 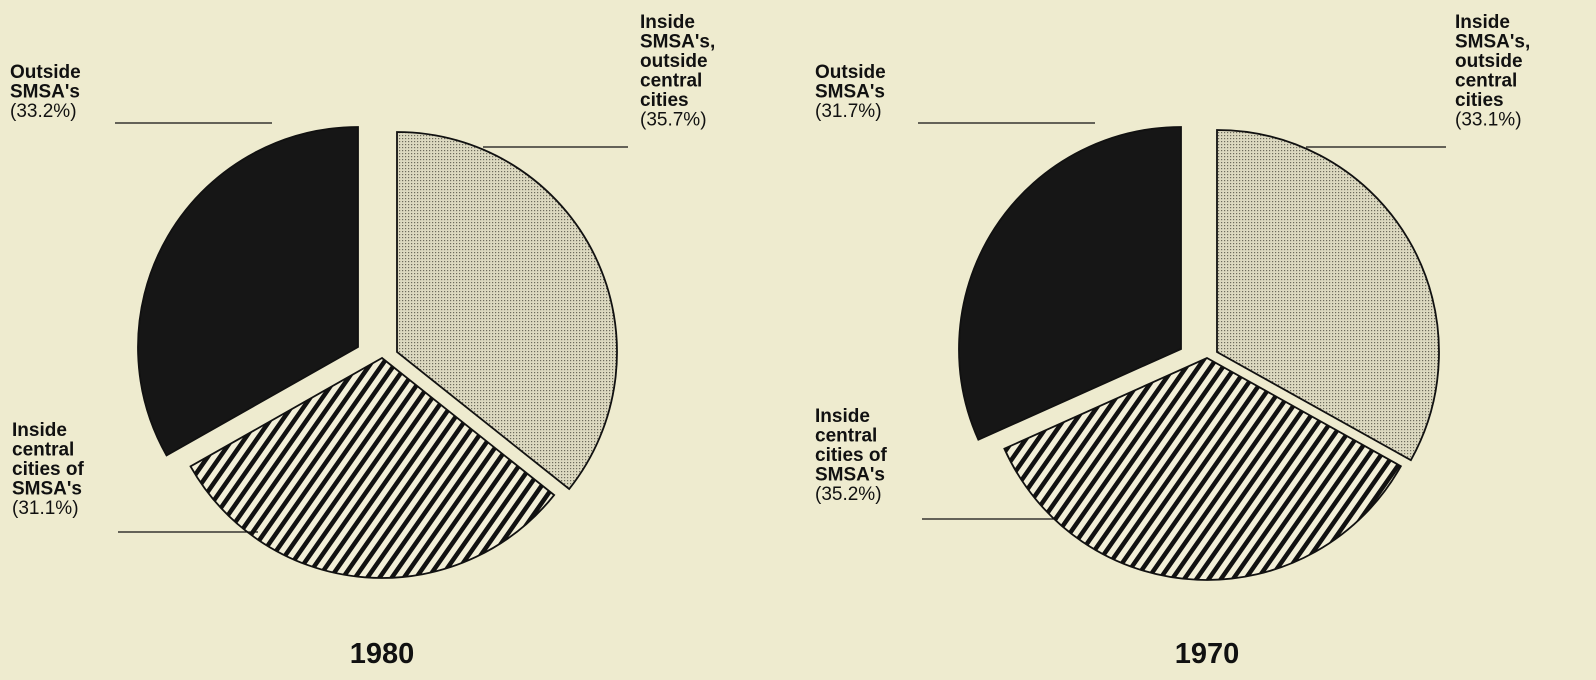 I want to click on slice-percent-label: (33.1%), so click(x=1488, y=120).